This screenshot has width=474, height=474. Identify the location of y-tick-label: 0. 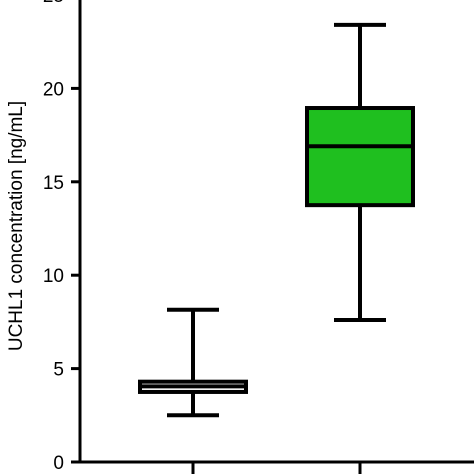
(58, 463).